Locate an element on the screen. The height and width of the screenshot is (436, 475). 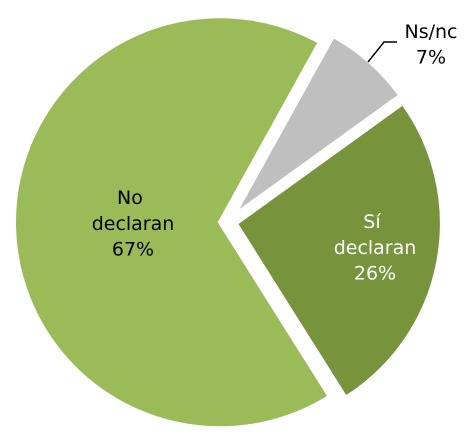
leader-line is located at coordinates (382, 52).